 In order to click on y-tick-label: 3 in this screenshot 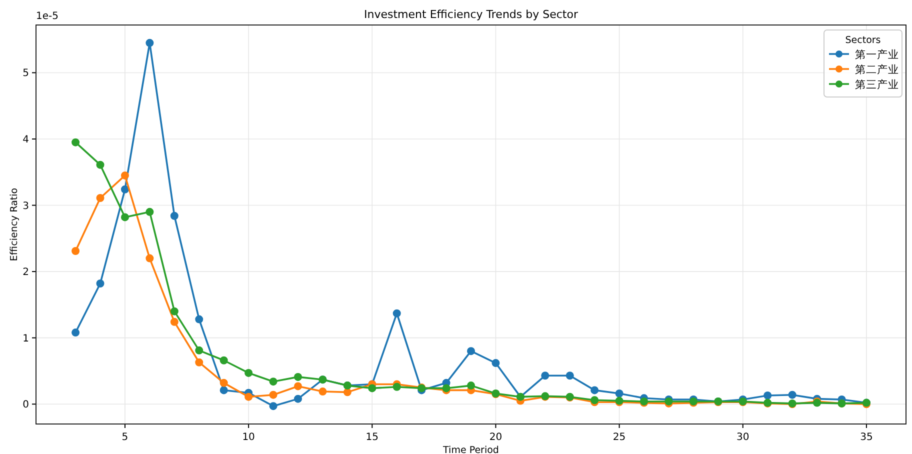, I will do `click(25, 206)`.